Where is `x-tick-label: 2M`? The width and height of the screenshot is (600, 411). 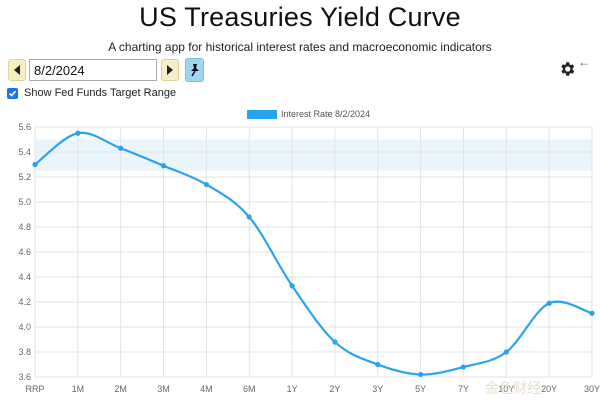 x-tick-label: 2M is located at coordinates (120, 389).